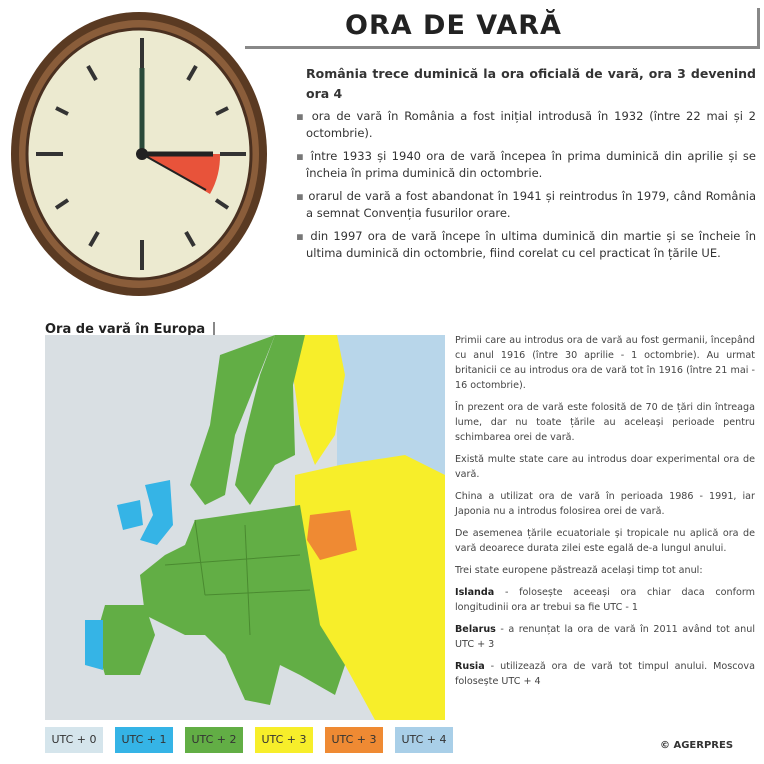  Describe the element at coordinates (156, 512) in the screenshot. I see `great-britain` at that location.